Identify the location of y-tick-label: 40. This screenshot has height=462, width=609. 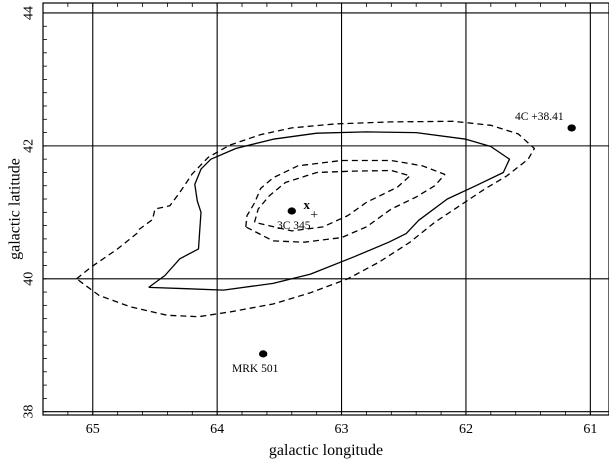
(29, 279).